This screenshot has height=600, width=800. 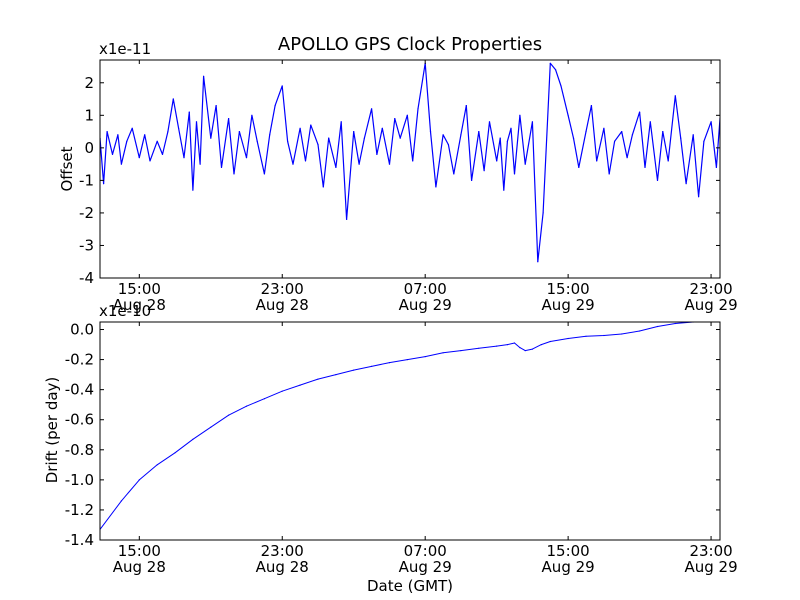 What do you see at coordinates (89, 83) in the screenshot?
I see `offset-y-tick-label: 2` at bounding box center [89, 83].